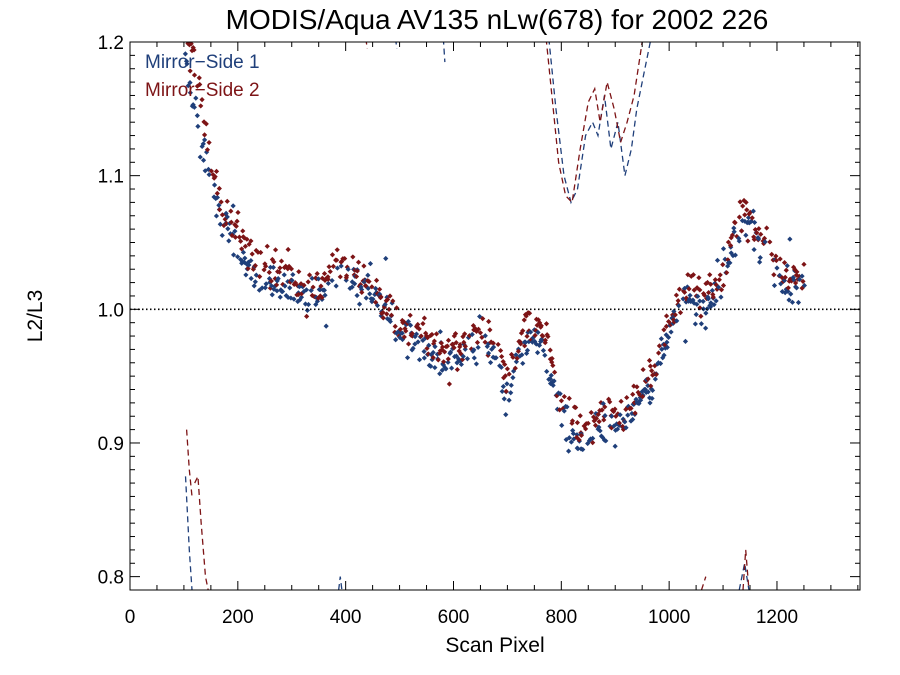  What do you see at coordinates (703, 583) in the screenshot?
I see `series-2-dashed-line` at bounding box center [703, 583].